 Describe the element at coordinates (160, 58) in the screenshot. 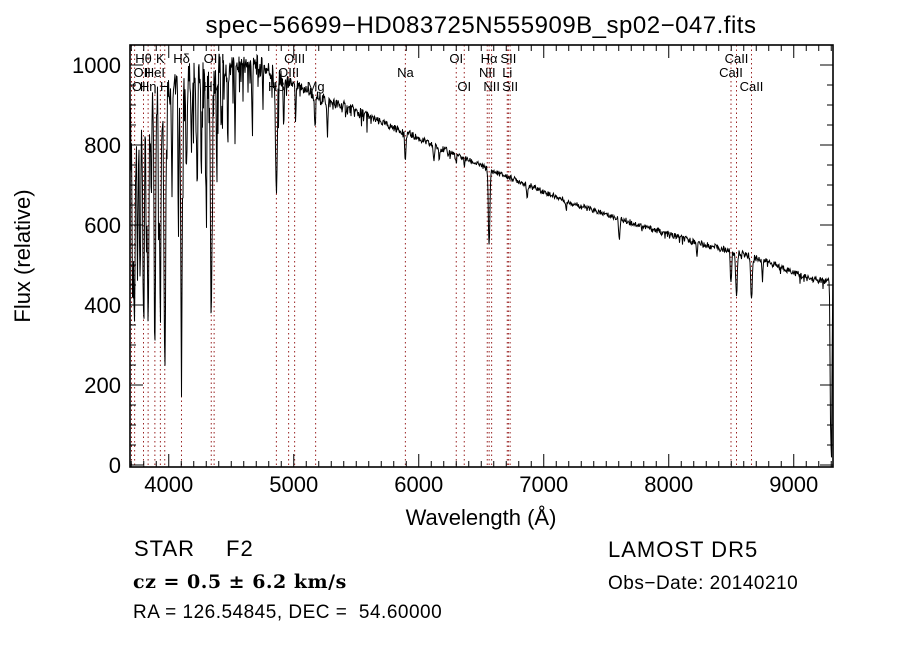

I see `spectral-line-label: K` at that location.